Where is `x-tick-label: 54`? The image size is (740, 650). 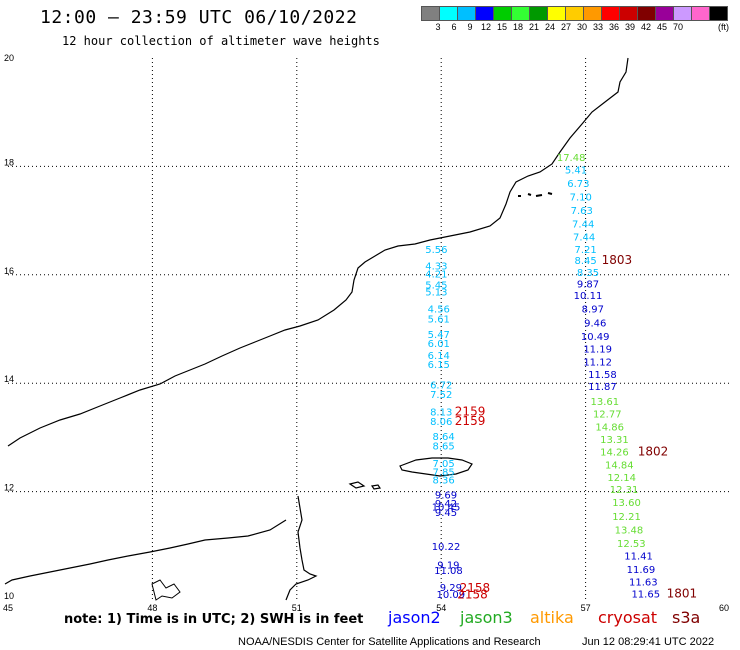 x-tick-label: 54 is located at coordinates (441, 608).